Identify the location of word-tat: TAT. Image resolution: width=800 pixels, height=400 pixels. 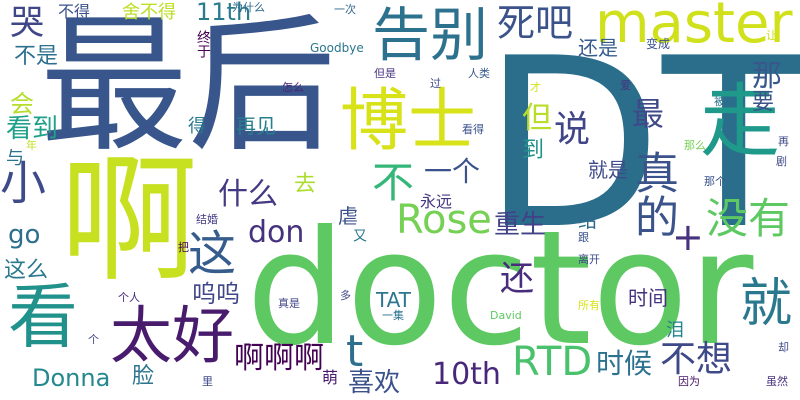
(394, 300).